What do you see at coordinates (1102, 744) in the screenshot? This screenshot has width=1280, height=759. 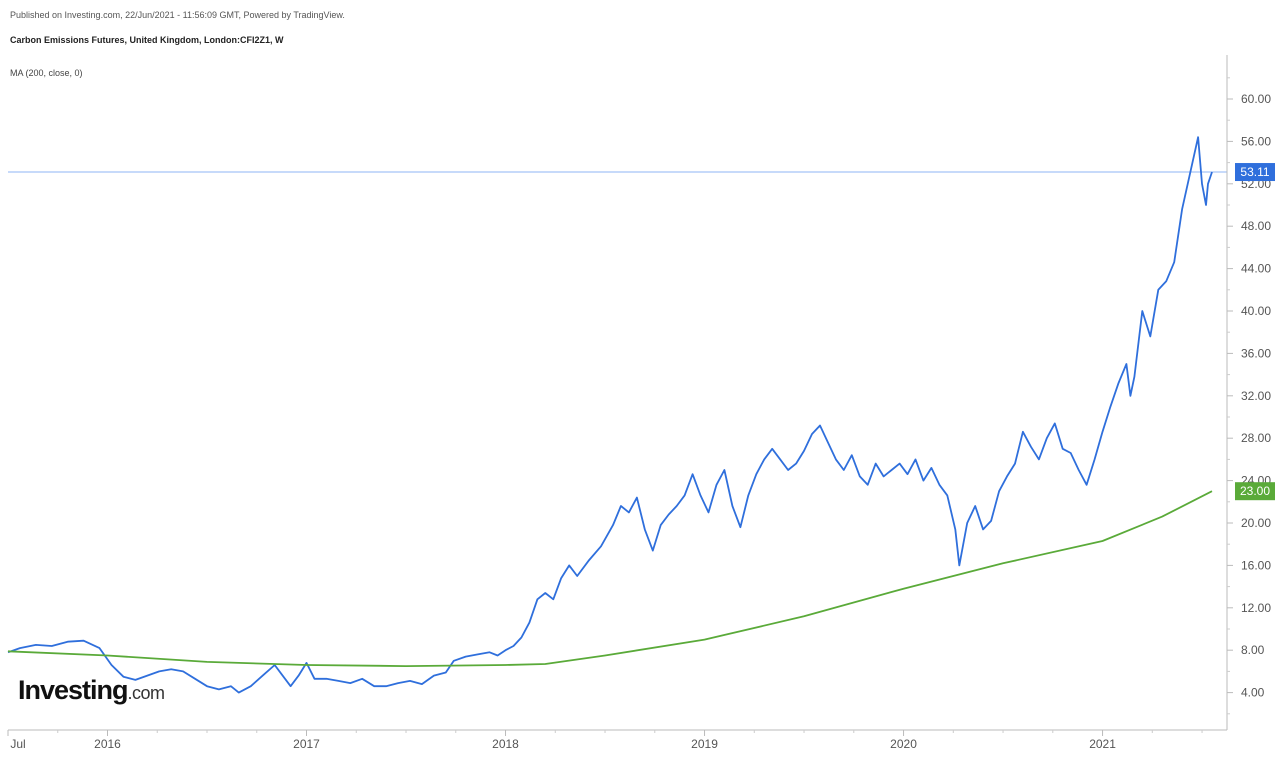 I see `x-tick-label: 2021` at bounding box center [1102, 744].